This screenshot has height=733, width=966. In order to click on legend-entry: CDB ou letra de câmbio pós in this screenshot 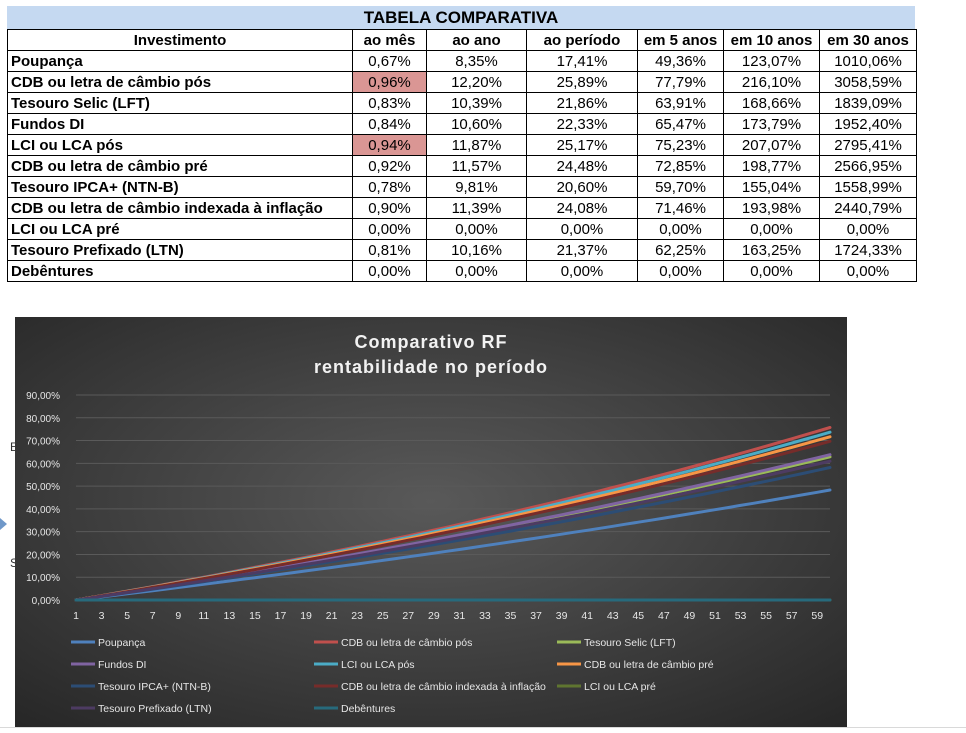, I will do `click(406, 643)`.